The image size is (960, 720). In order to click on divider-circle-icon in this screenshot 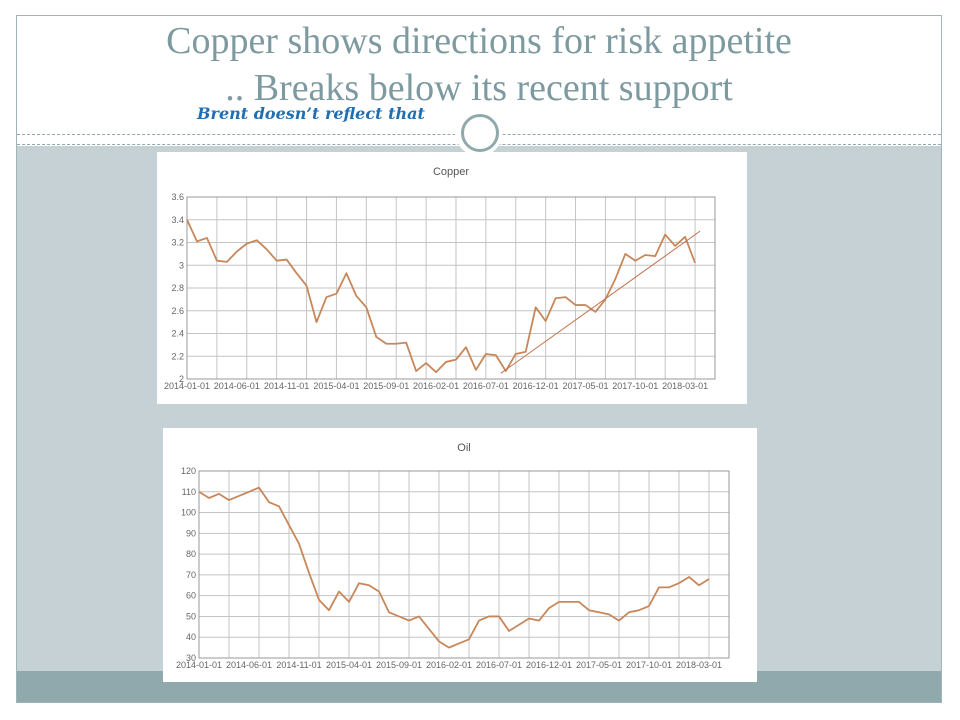, I will do `click(480, 133)`.